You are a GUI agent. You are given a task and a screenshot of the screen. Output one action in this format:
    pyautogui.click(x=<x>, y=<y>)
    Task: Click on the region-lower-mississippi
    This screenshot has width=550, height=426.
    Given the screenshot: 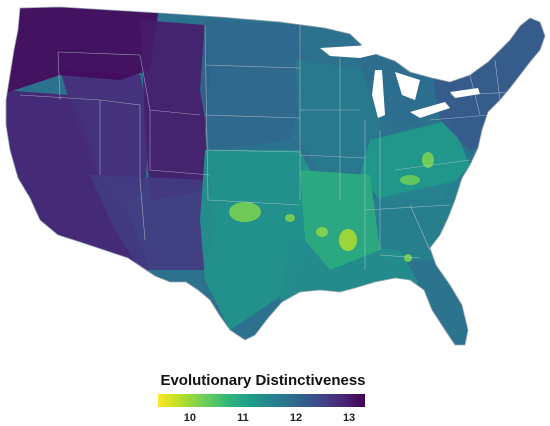 What is the action you would take?
    pyautogui.click(x=340, y=220)
    